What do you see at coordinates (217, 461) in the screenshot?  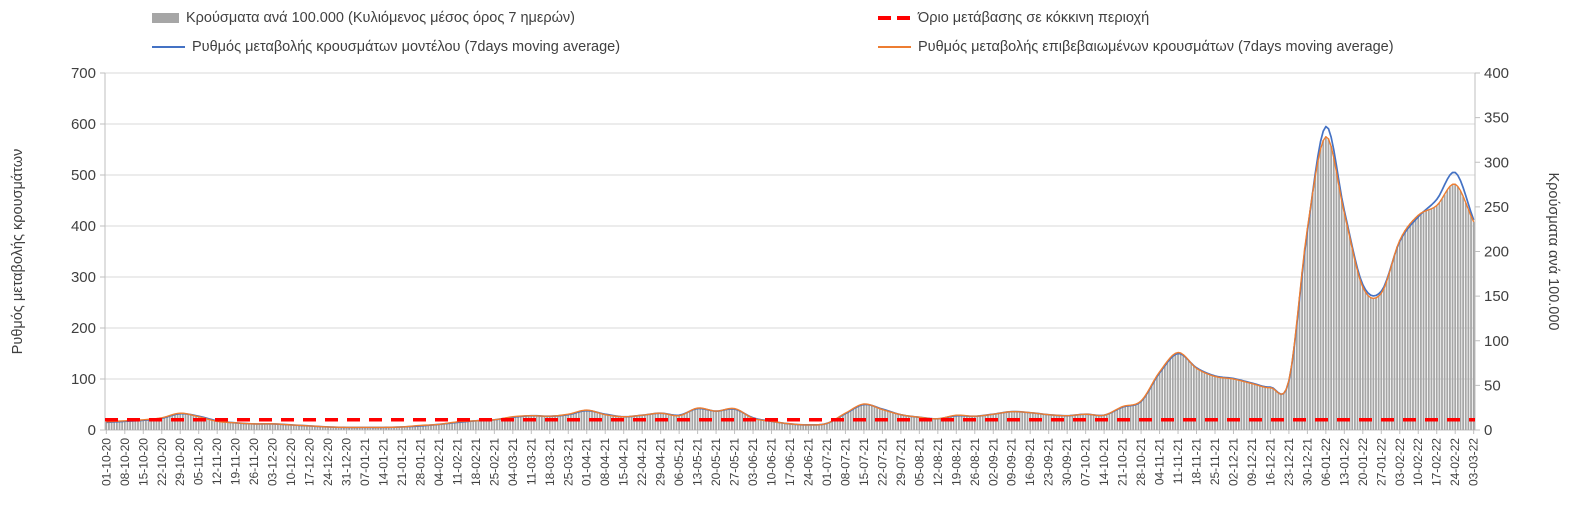 I see `svg-text: 12-11-20` at bounding box center [217, 461].